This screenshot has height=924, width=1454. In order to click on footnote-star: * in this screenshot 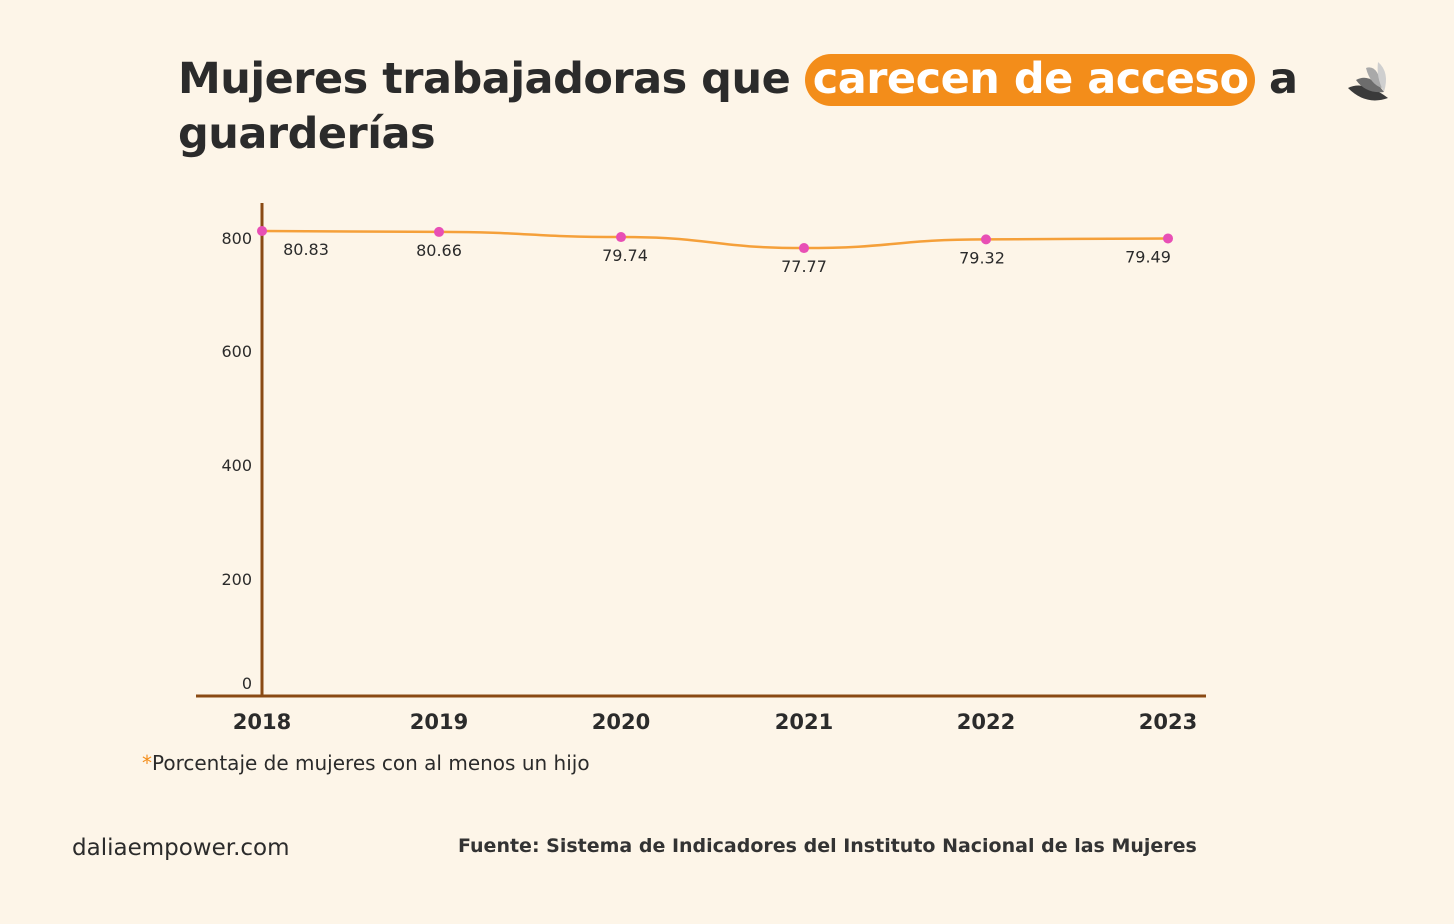, I will do `click(147, 763)`.